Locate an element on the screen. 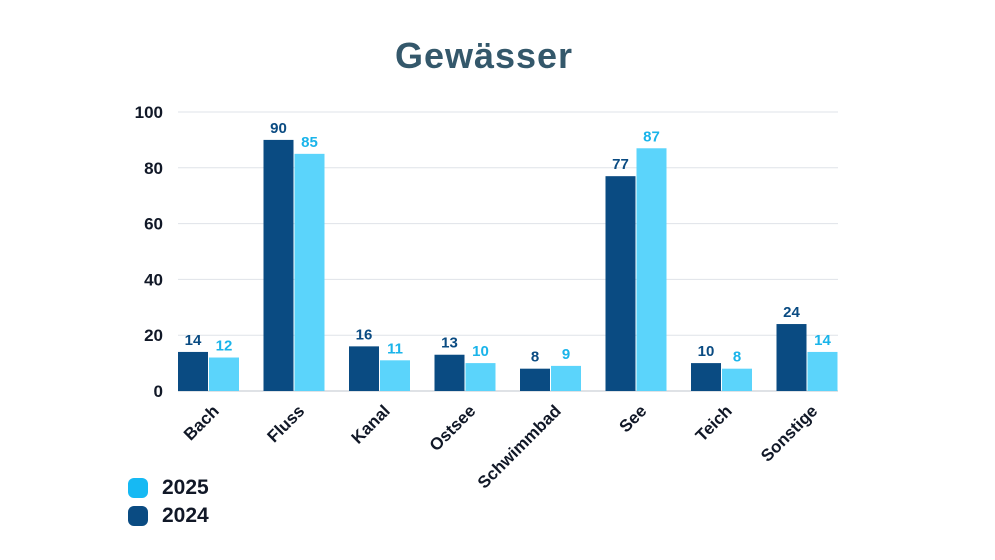  y-tick-label: 80 is located at coordinates (153, 168).